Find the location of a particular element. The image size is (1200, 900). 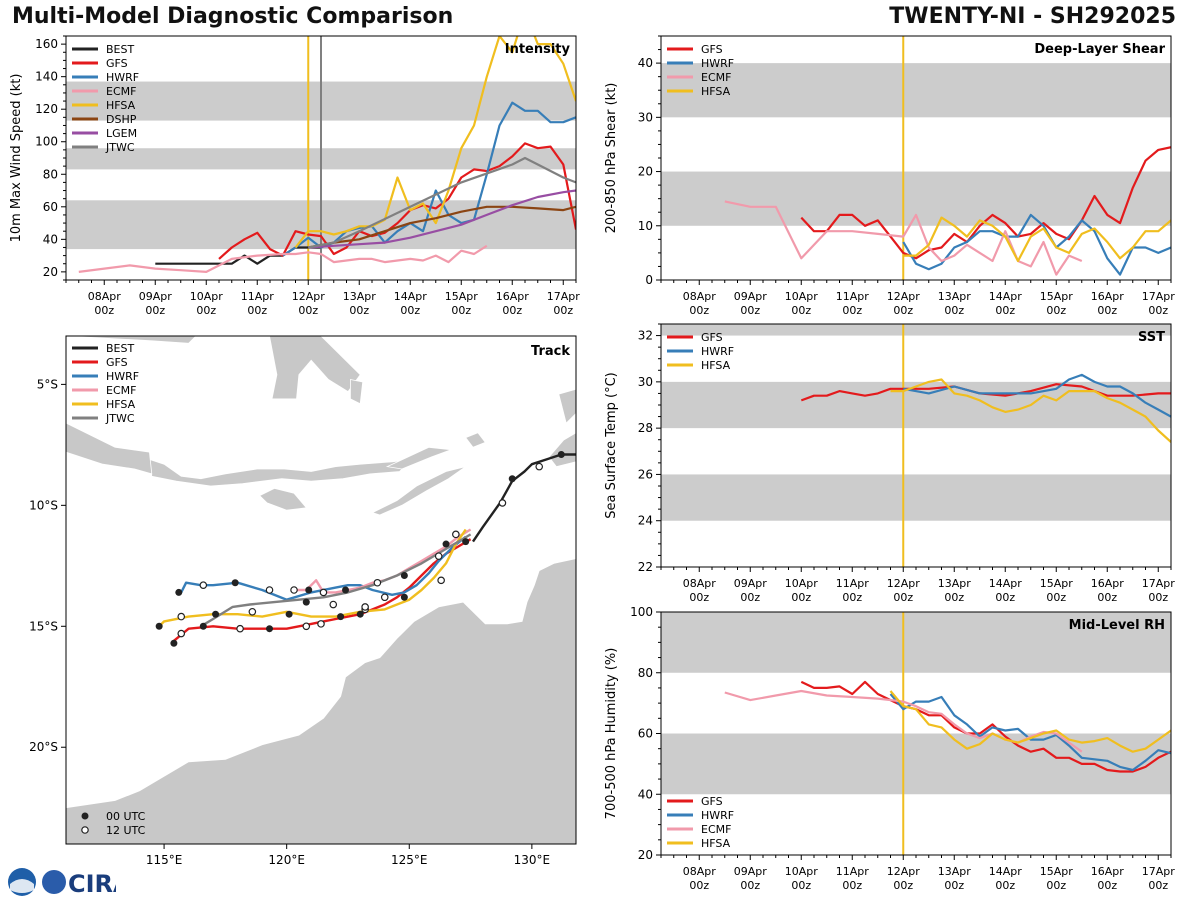

track-line-jtwc is located at coordinates (336, 580).